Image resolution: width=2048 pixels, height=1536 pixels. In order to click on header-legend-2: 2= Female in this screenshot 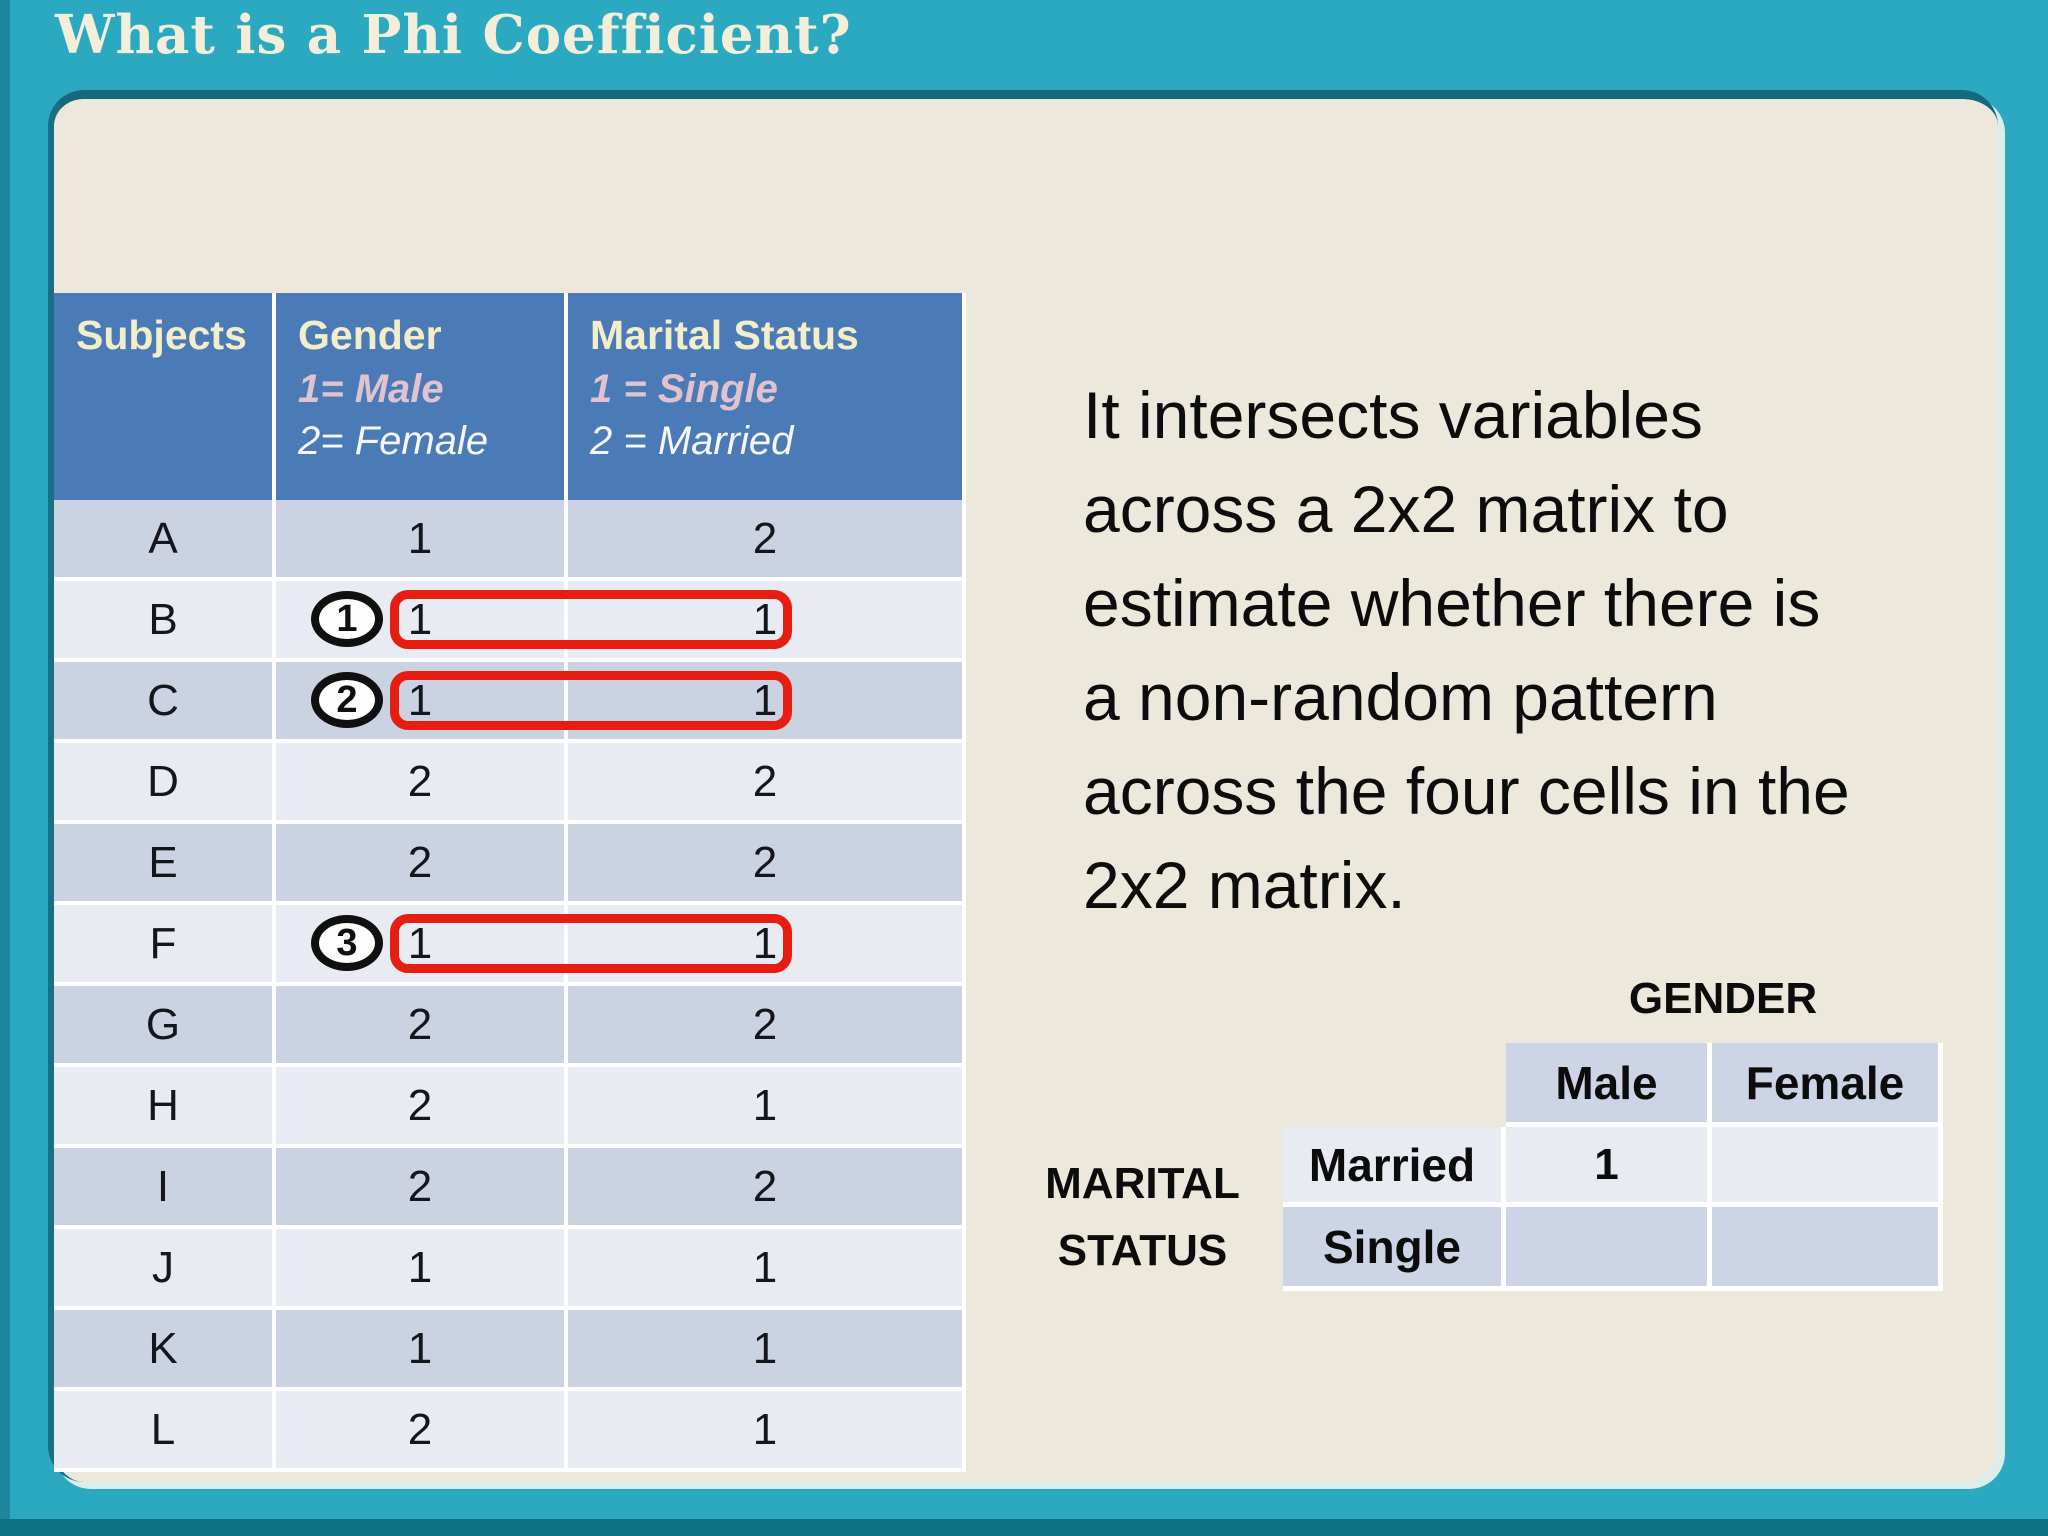, I will do `click(393, 441)`.